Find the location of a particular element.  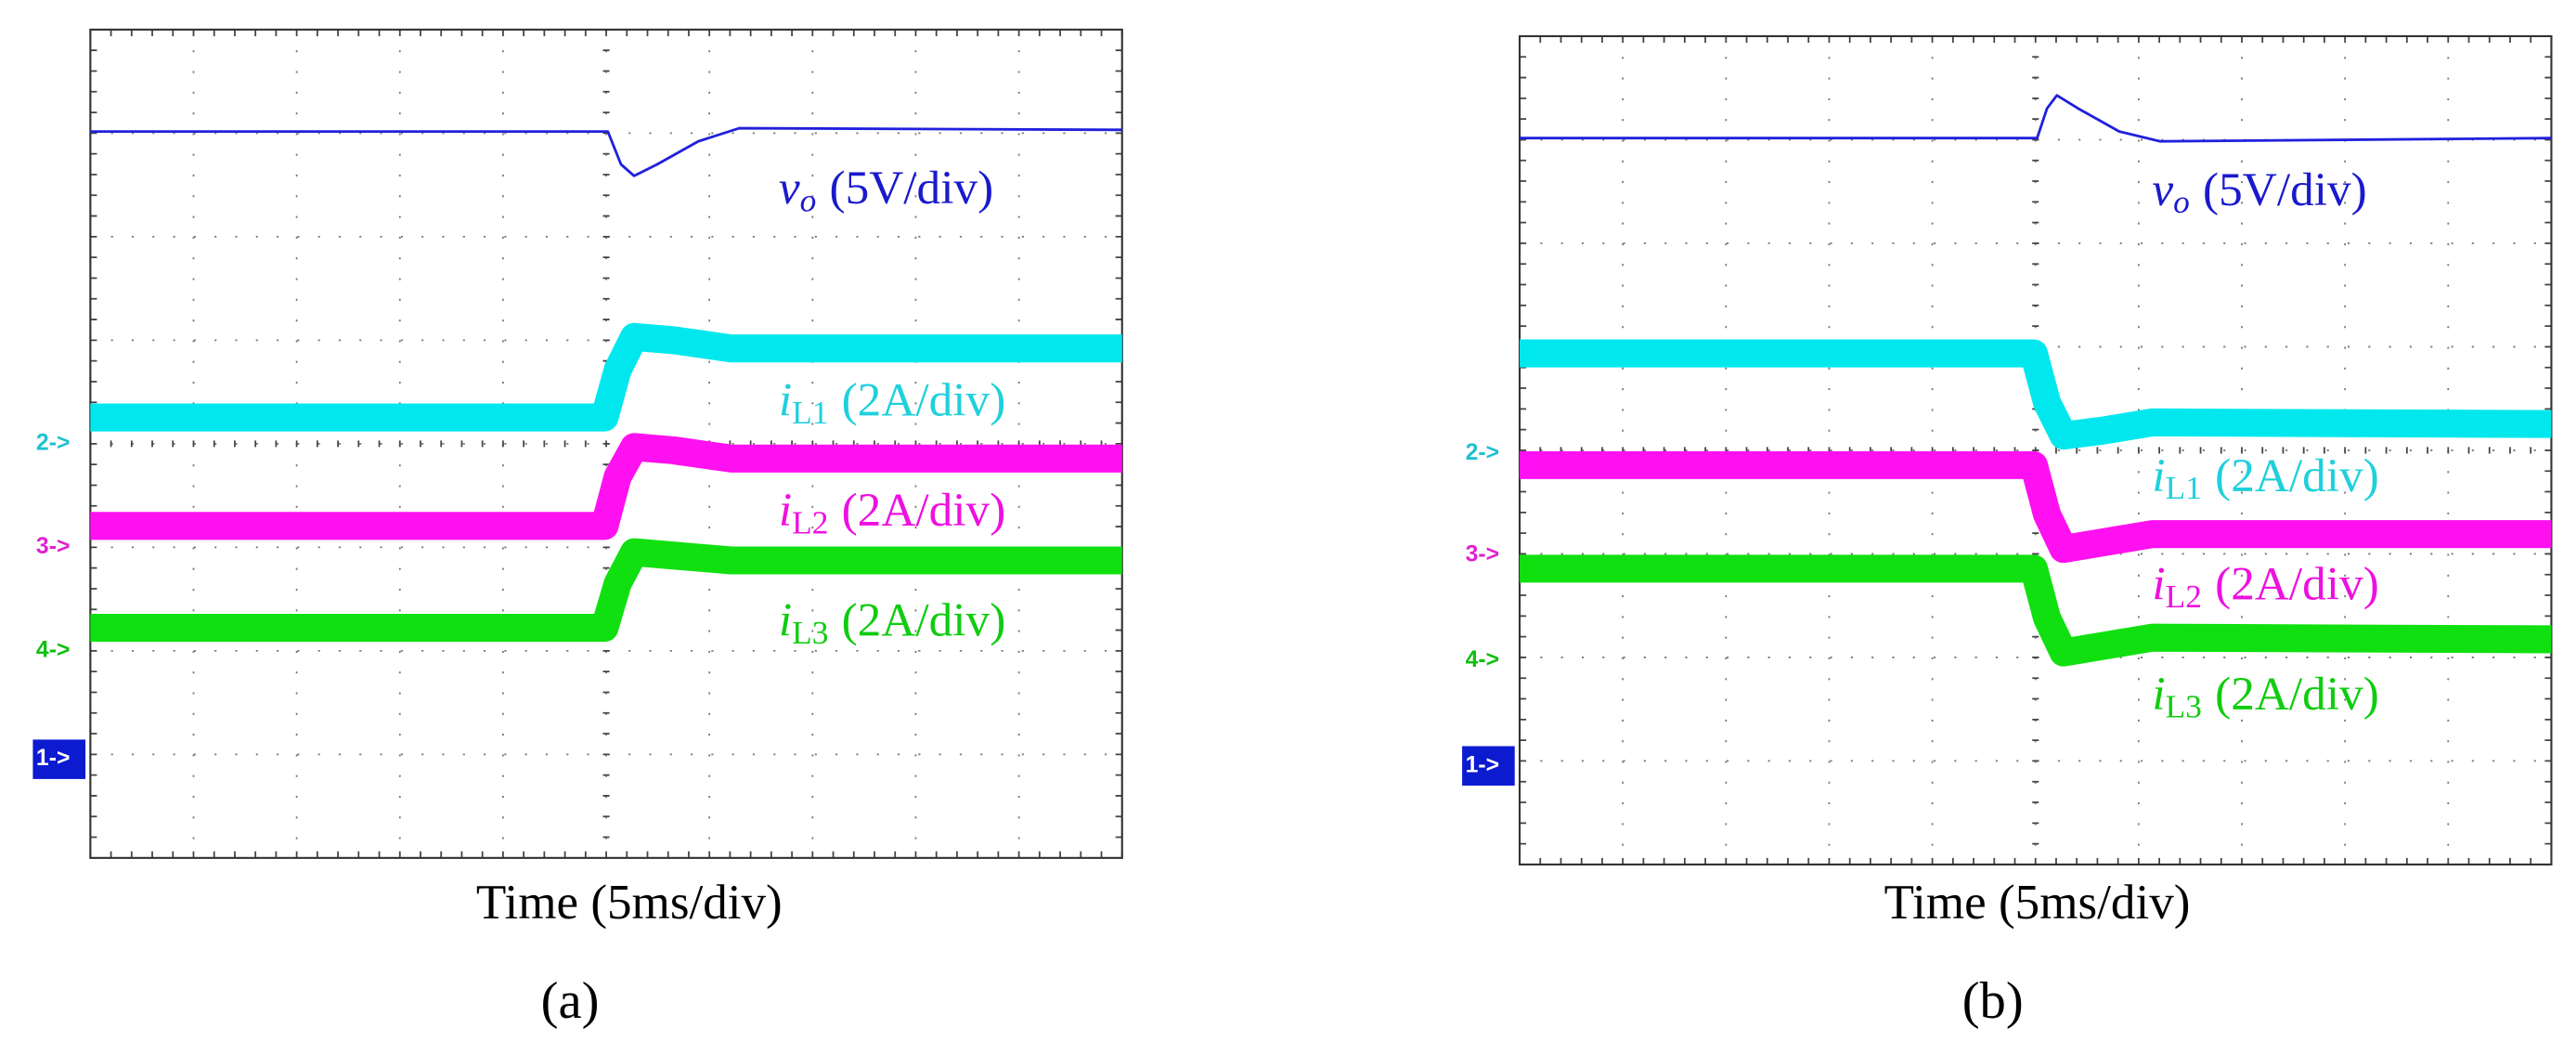

panel-label: (a) is located at coordinates (570, 1001).